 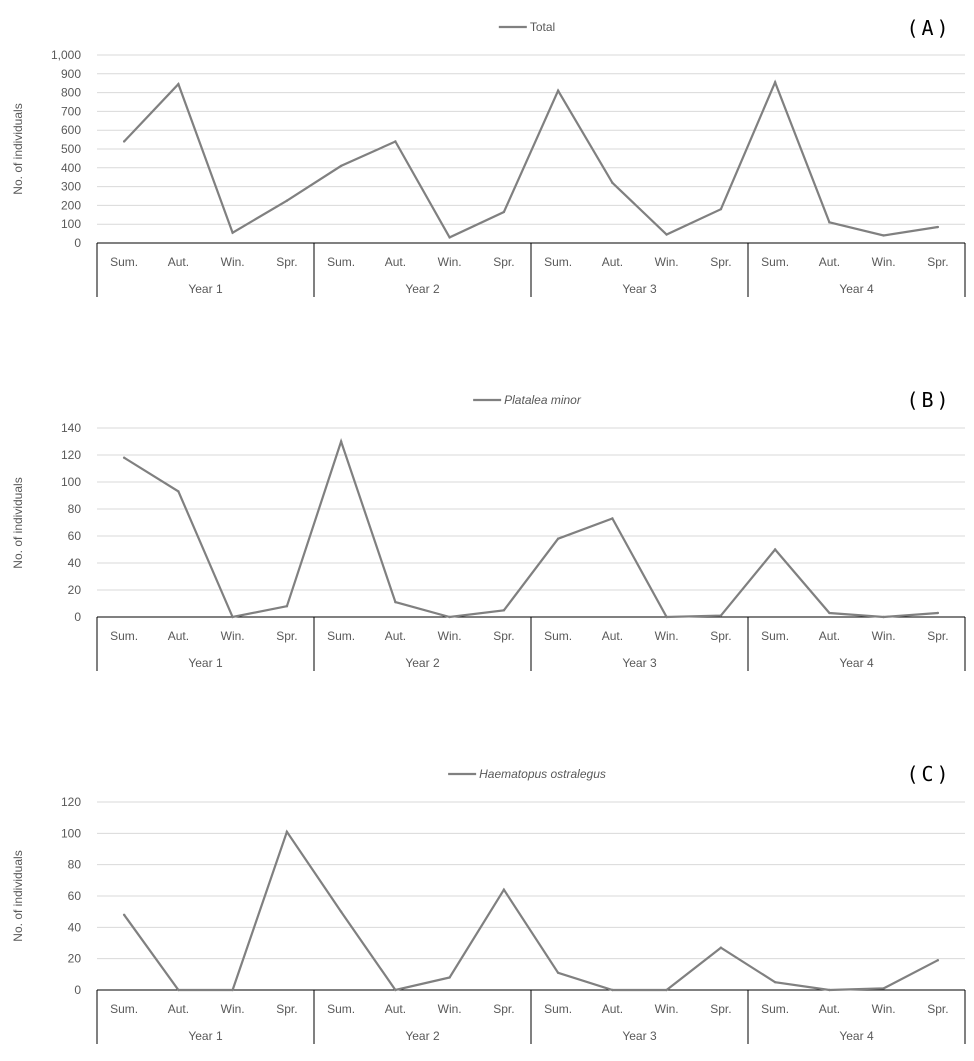 What do you see at coordinates (205, 289) in the screenshot?
I see `year-label: Year 1` at bounding box center [205, 289].